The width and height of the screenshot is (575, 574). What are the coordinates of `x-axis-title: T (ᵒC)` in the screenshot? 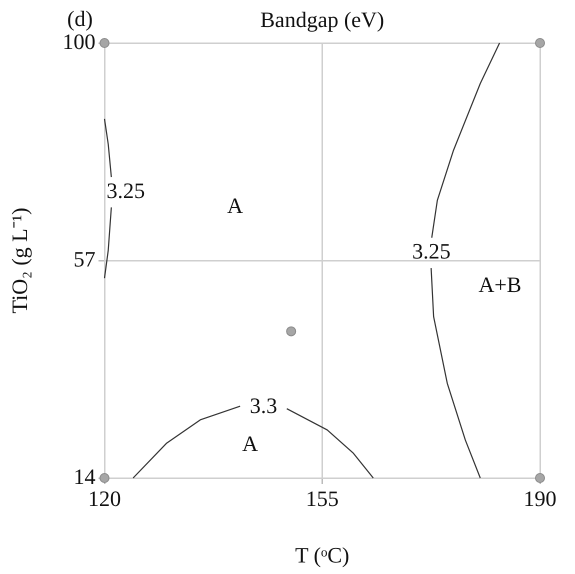 It's located at (322, 555).